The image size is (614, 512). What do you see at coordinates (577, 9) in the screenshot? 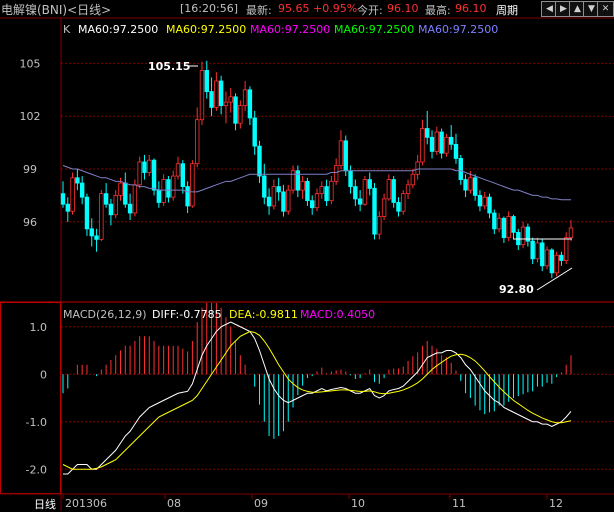
I see `arrow-up-icon: ▲` at bounding box center [577, 9].